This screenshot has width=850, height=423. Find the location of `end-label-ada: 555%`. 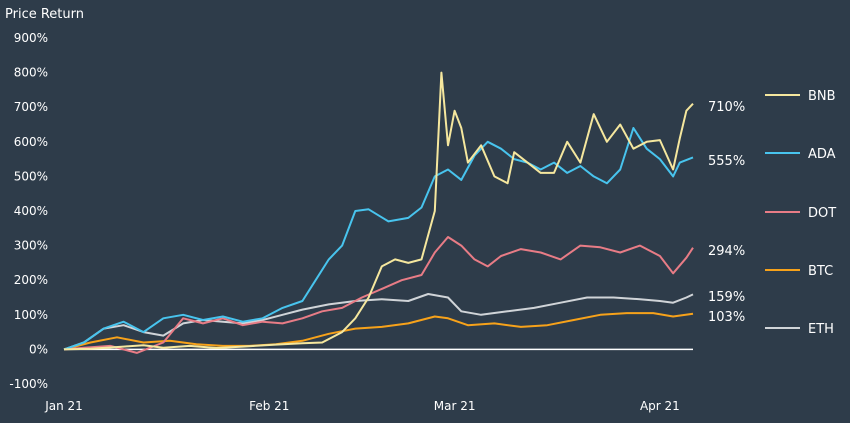

end-label-ada: 555% is located at coordinates (726, 161).